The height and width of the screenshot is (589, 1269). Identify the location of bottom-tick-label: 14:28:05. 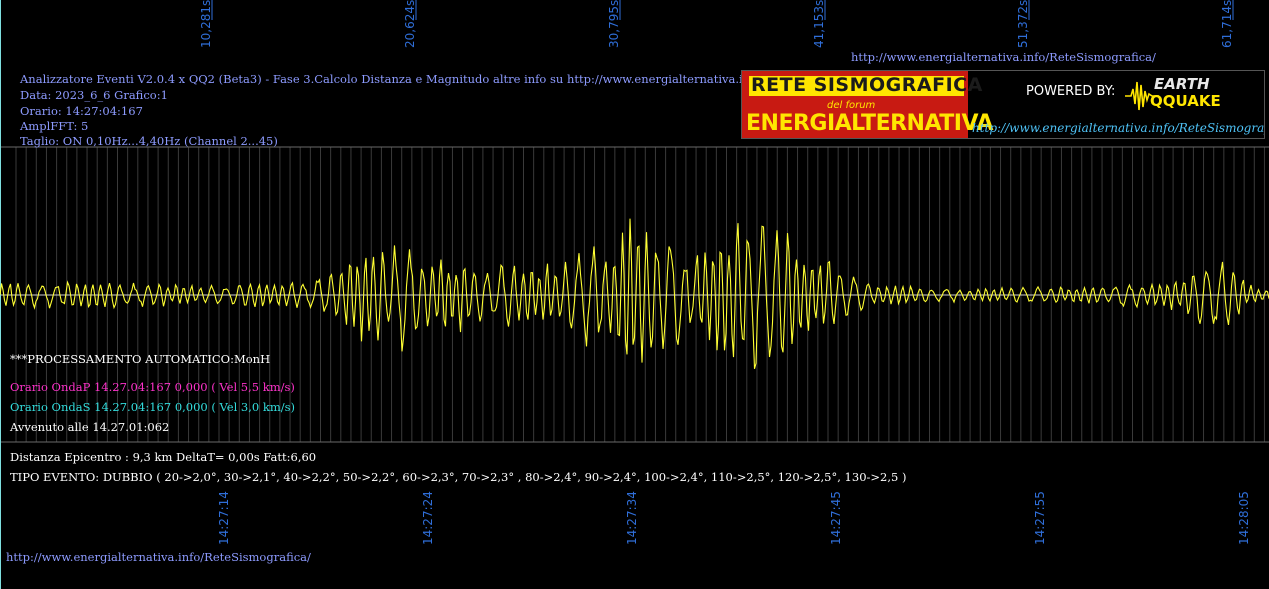
(1244, 518).